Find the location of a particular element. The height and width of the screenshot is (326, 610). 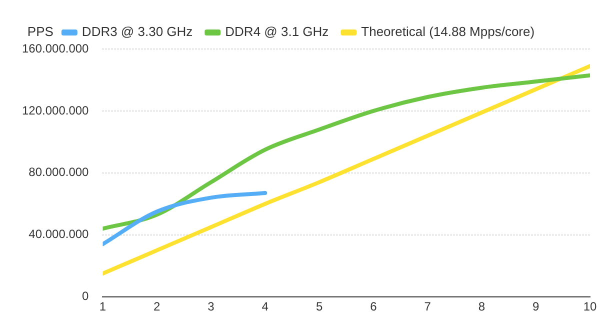

y-tick-label: 40.000.000 is located at coordinates (59, 234).